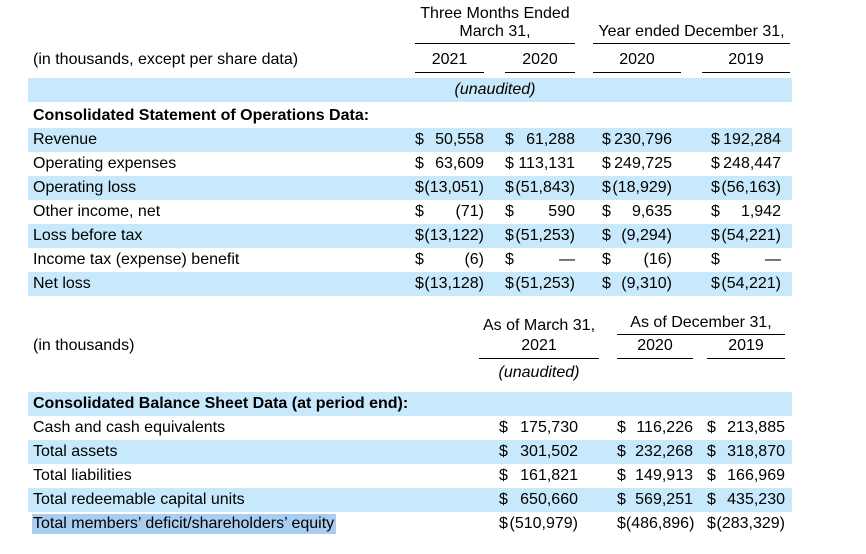 This screenshot has height=554, width=866. I want to click on amount: (486,896), so click(660, 523).